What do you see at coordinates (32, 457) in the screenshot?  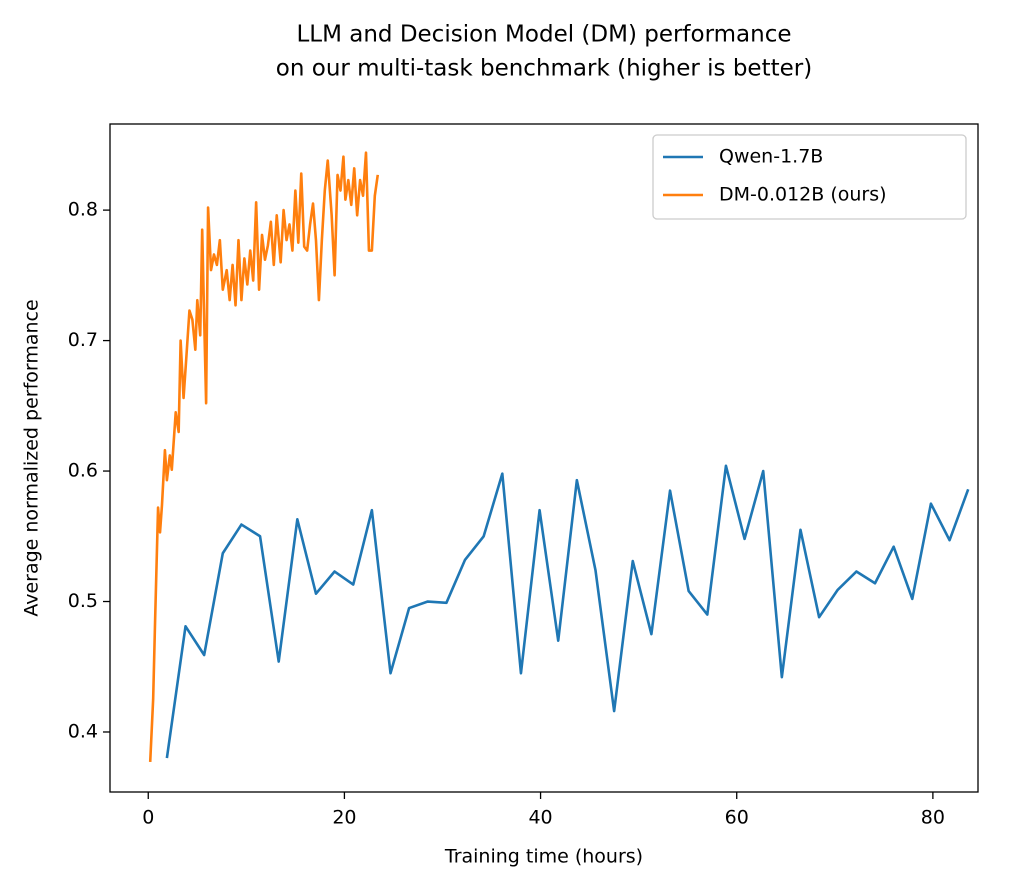 I see `y-axis-label: Average normalized performance` at bounding box center [32, 457].